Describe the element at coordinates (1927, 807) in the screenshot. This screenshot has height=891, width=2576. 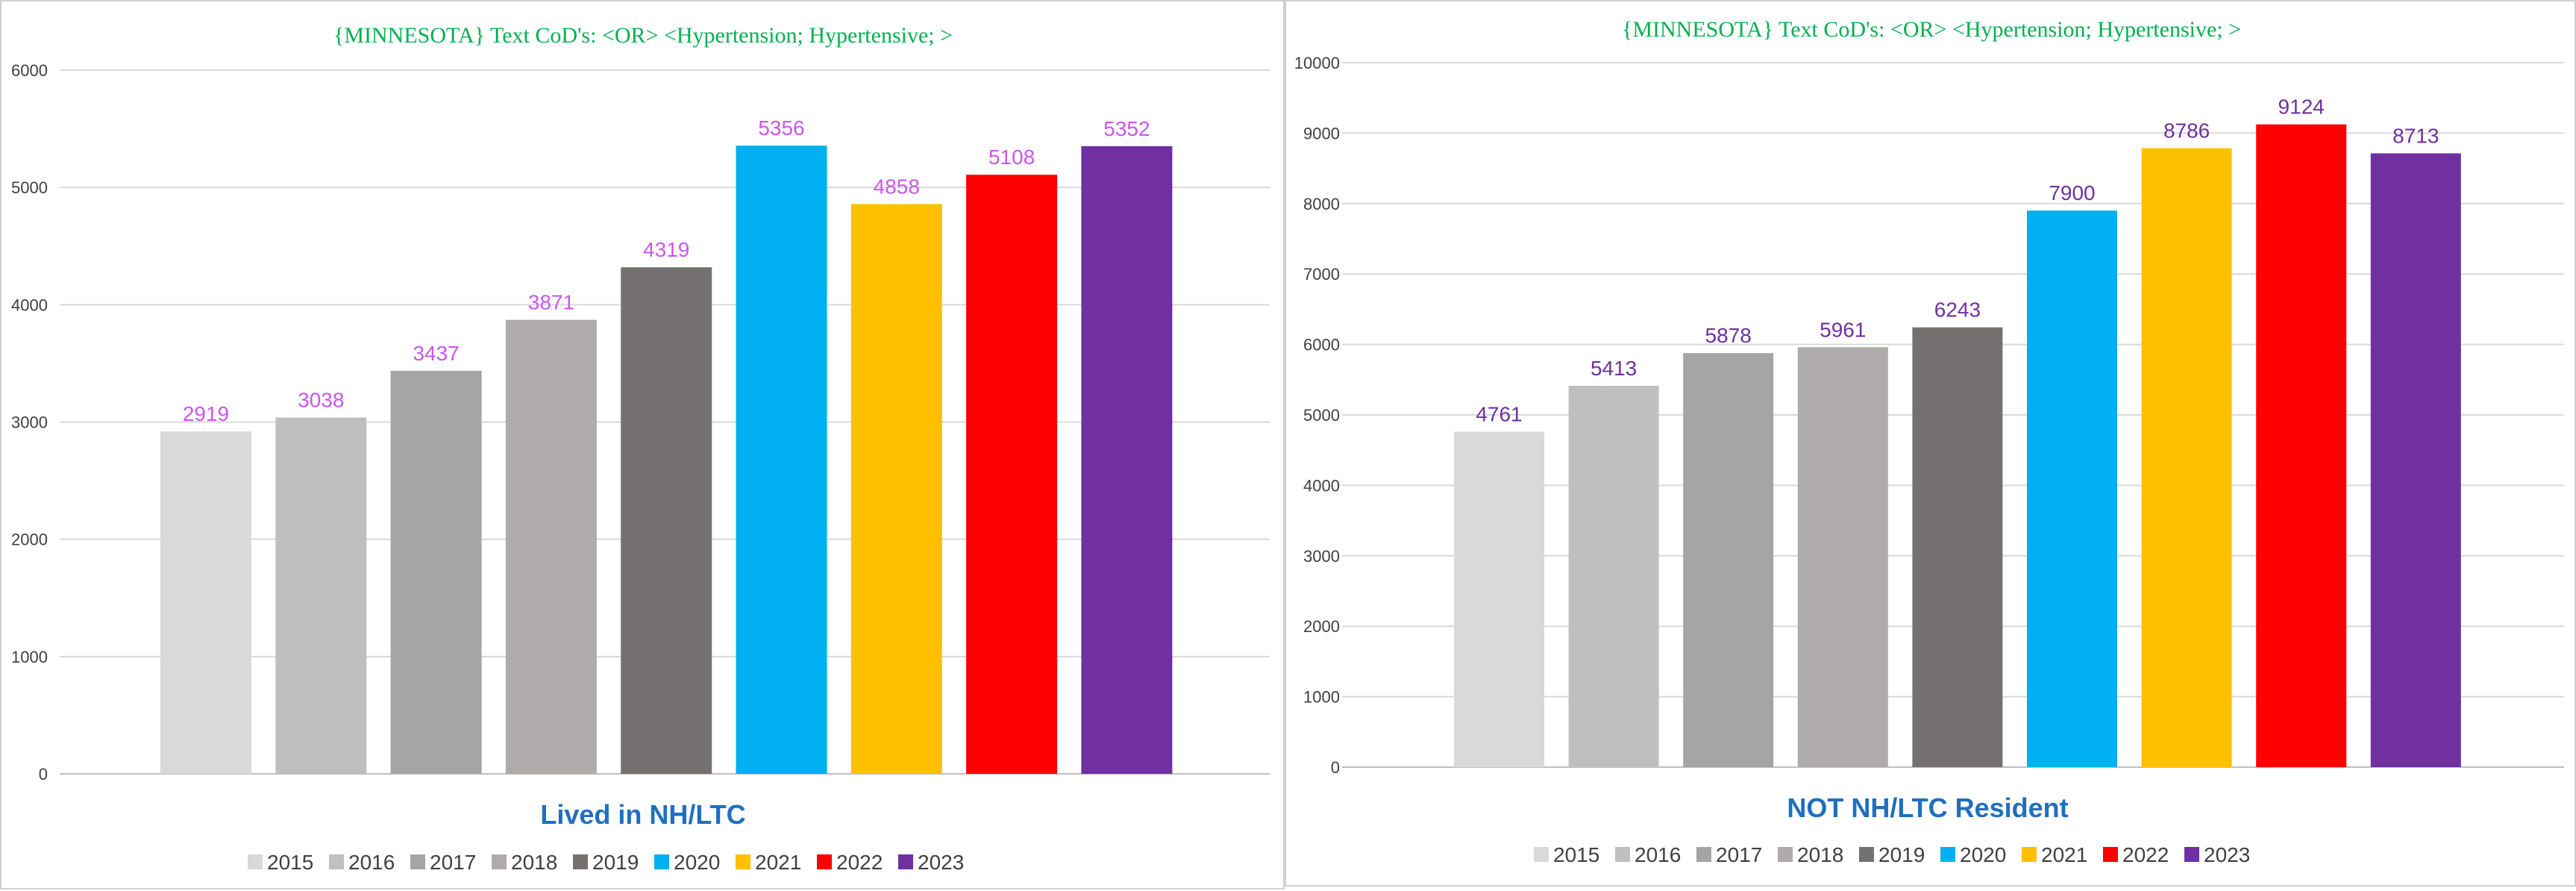
I see `x-axis-title: NOT NH/LTC Resident` at that location.